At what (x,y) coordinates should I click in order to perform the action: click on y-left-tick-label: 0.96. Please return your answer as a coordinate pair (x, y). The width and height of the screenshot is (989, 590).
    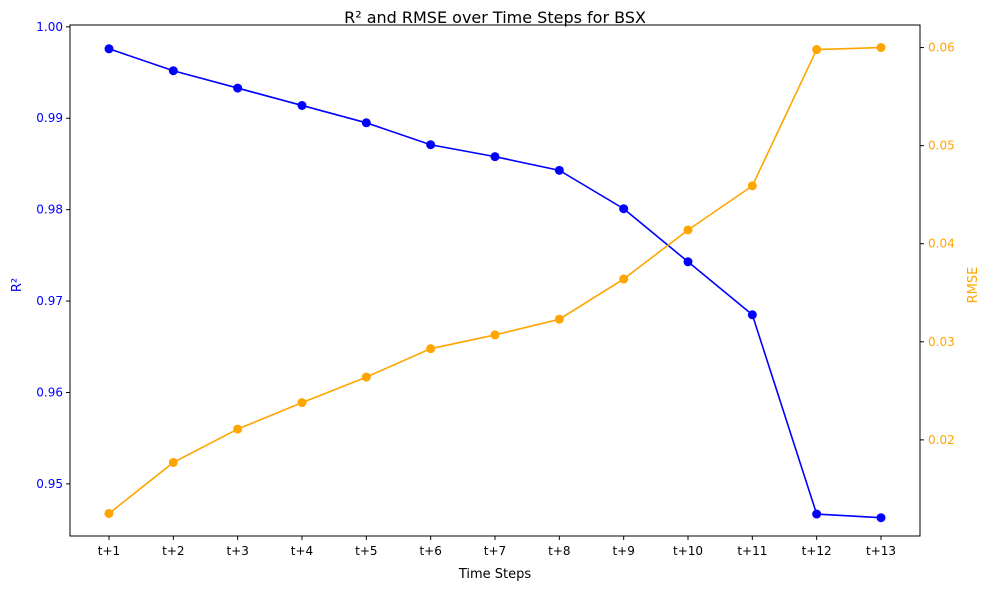
    Looking at the image, I should click on (49, 392).